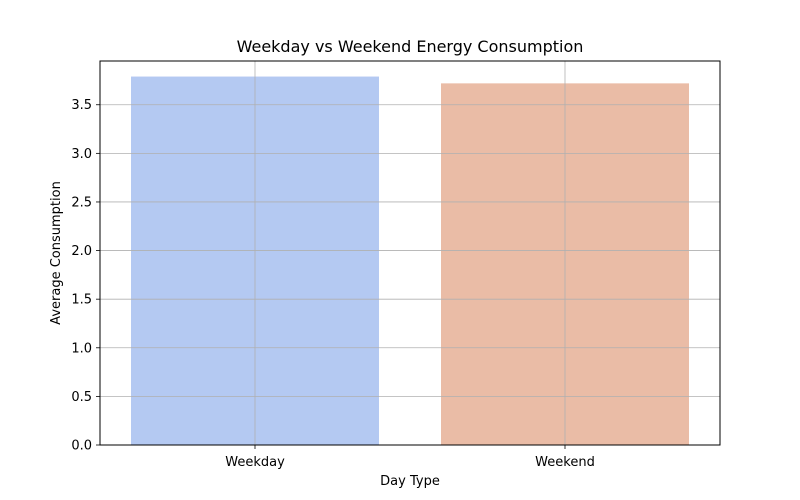  Describe the element at coordinates (410, 46) in the screenshot. I see `chart-title: Weekday vs Weekend Energy Consumption` at that location.